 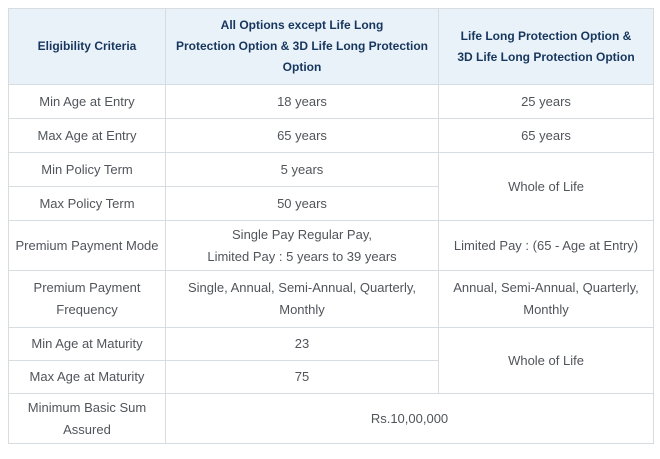 What do you see at coordinates (87, 101) in the screenshot?
I see `row-label: Min Age at Entry` at bounding box center [87, 101].